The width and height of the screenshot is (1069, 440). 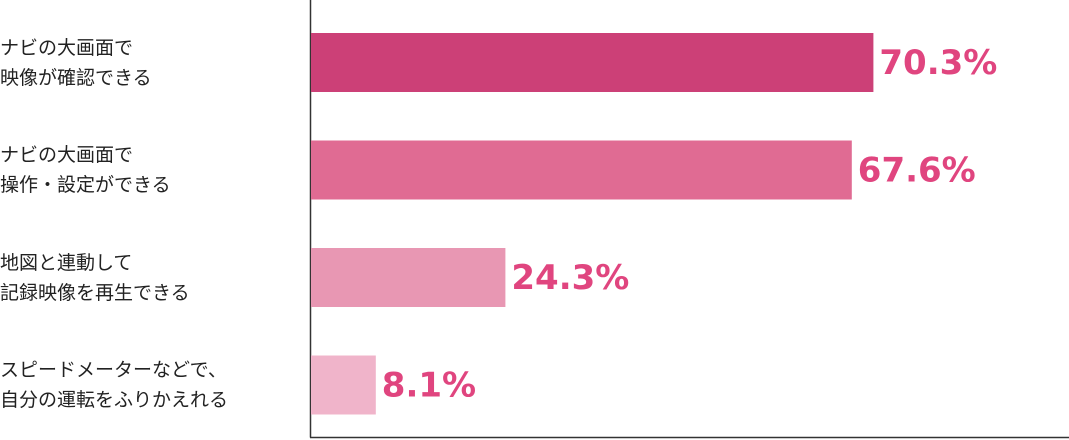 What do you see at coordinates (570, 278) in the screenshot?
I see `value-label: 24.3%` at bounding box center [570, 278].